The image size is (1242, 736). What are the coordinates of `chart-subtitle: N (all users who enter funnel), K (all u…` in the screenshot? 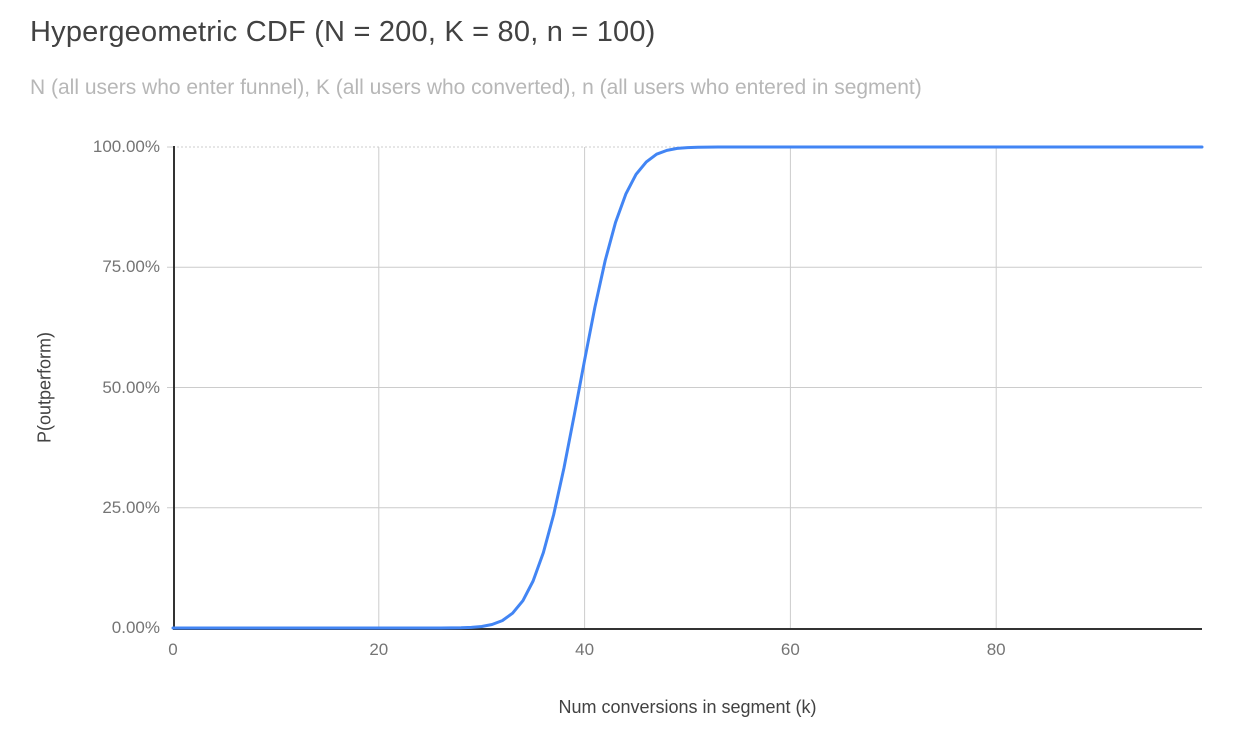 It's located at (476, 87).